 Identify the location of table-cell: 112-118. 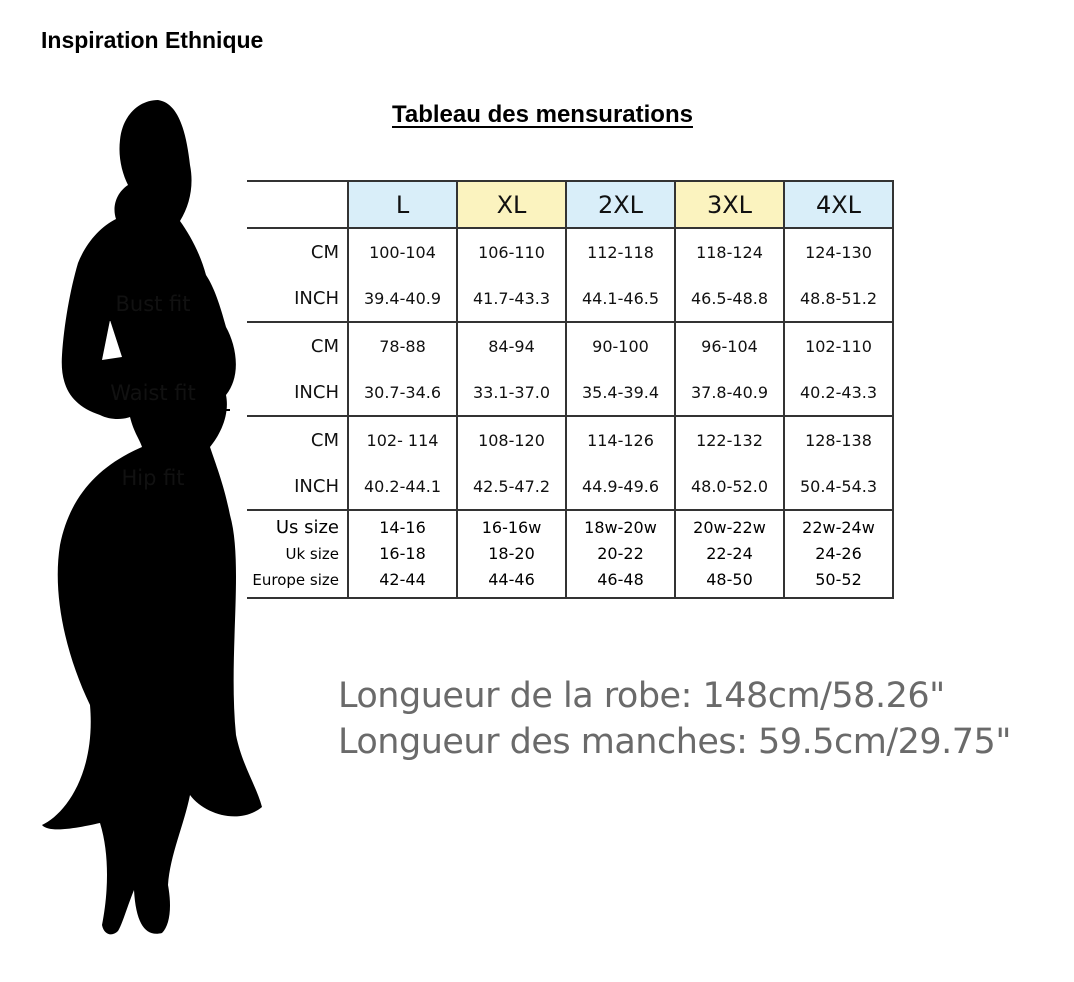
(620, 251).